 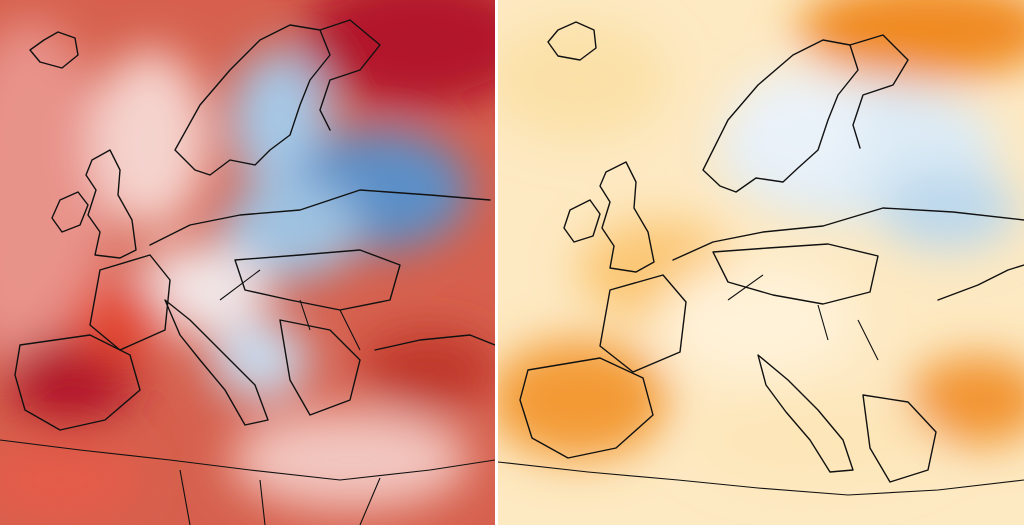 I want to click on black-sea-south, so click(x=434, y=342).